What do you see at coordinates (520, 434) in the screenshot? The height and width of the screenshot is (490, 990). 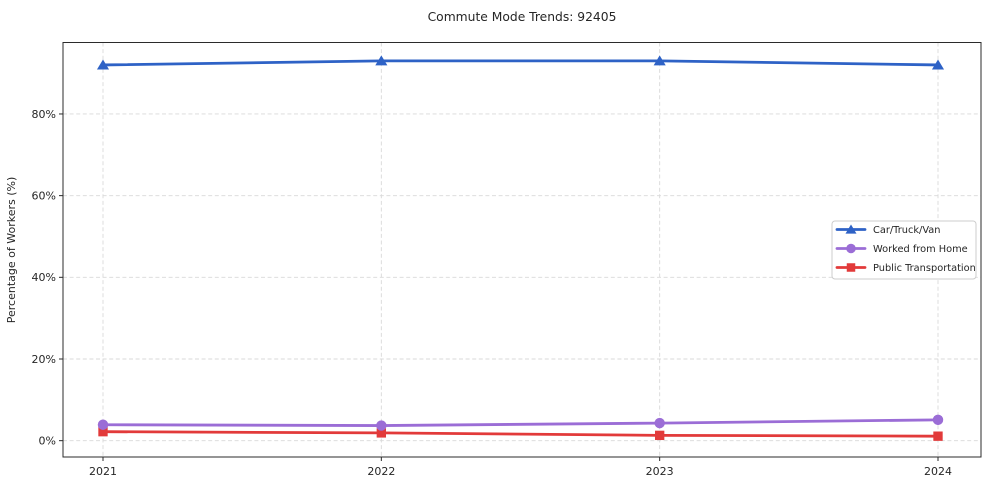 I see `series-line-public-transportation` at bounding box center [520, 434].